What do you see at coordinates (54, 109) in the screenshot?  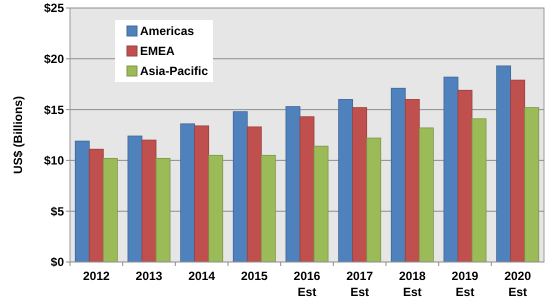 I see `y-tick-label: $15` at bounding box center [54, 109].